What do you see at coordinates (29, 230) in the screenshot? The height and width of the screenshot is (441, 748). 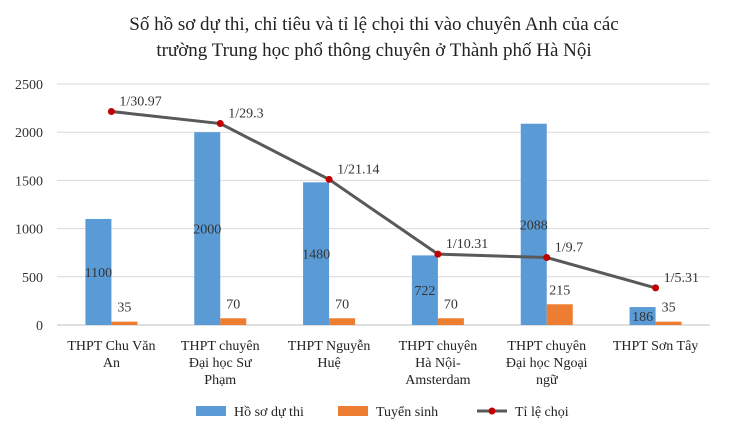 I see `y-tick-label: 1000` at bounding box center [29, 230].